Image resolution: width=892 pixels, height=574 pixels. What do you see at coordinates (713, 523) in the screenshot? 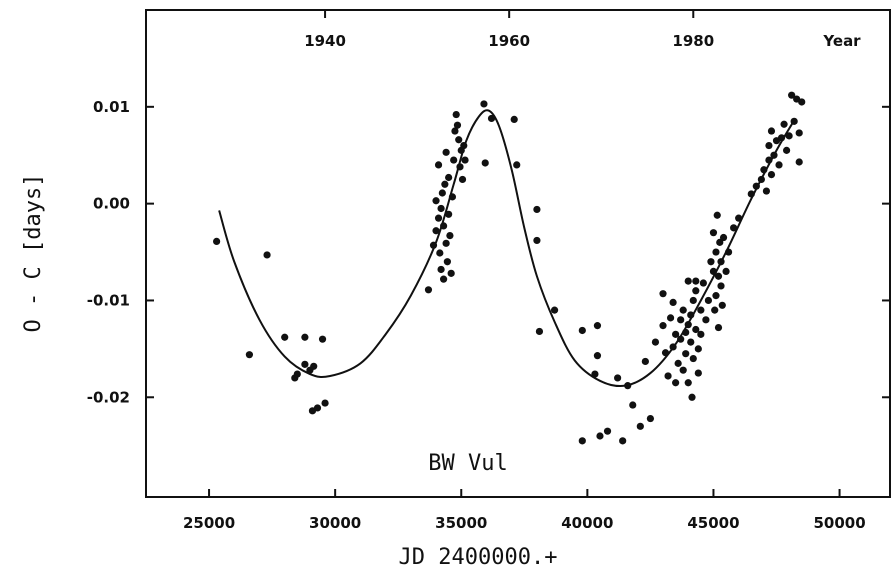
I see `x-tick-label: 45000` at bounding box center [713, 523].